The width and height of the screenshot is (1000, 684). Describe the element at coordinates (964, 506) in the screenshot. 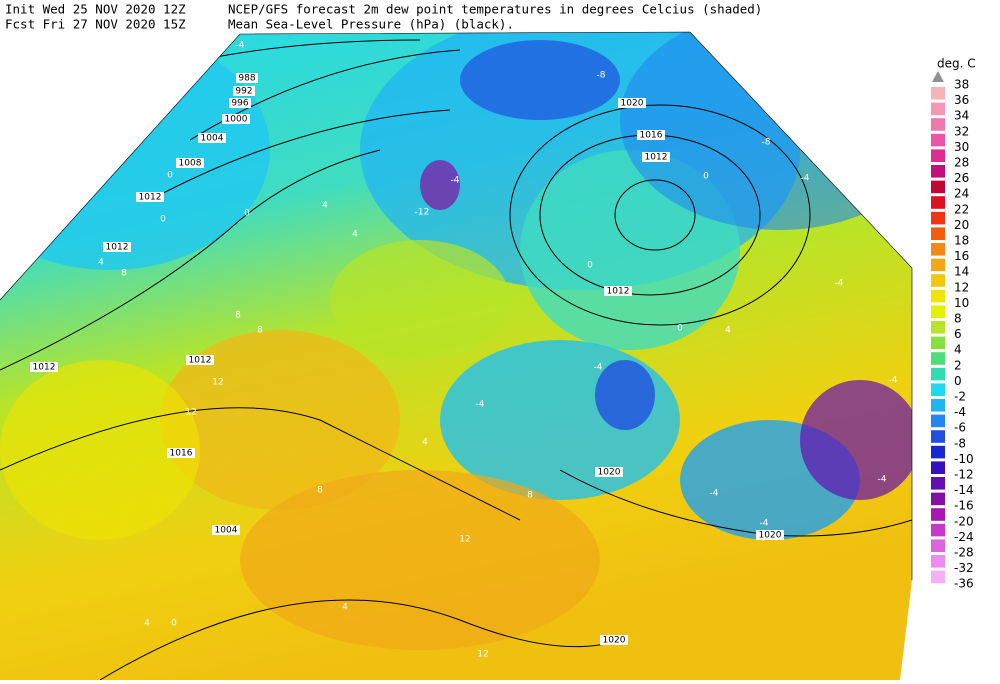

I see `legend-label: -16` at that location.